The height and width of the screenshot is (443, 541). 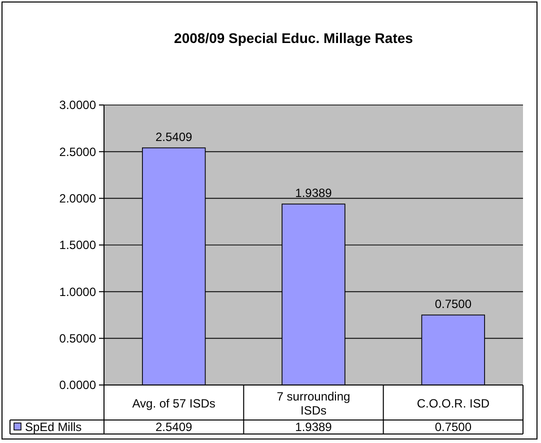 I want to click on y-tick-label: 0.0000, so click(x=77, y=385).